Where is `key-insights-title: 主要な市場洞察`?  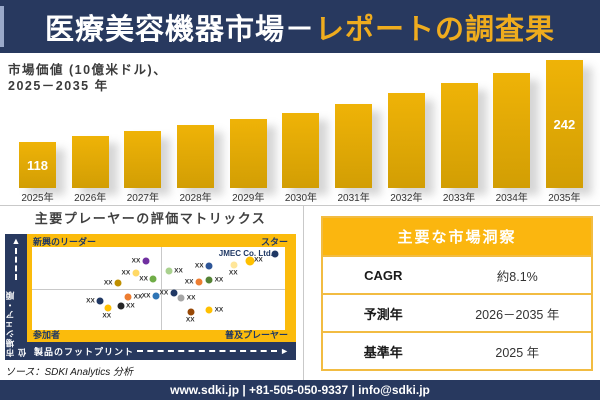 key-insights-title: 主要な市場洞察 is located at coordinates (457, 236).